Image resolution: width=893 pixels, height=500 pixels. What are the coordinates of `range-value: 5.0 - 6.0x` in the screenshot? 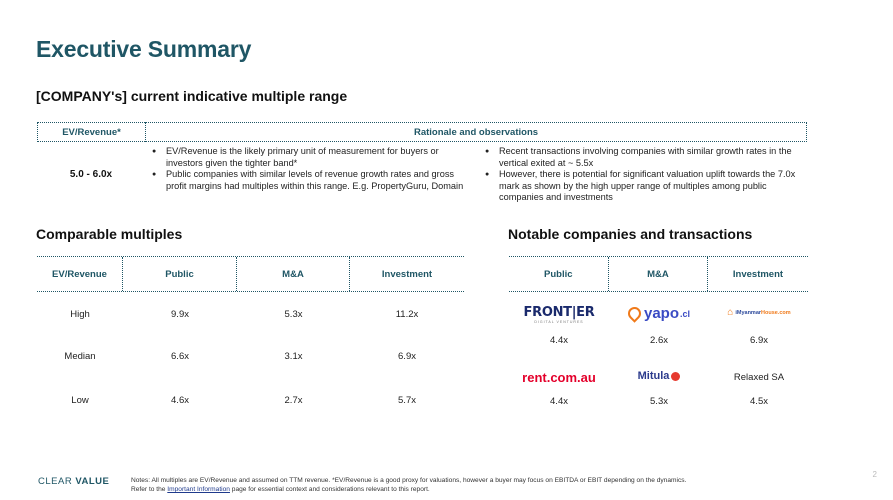 It's located at (91, 174).